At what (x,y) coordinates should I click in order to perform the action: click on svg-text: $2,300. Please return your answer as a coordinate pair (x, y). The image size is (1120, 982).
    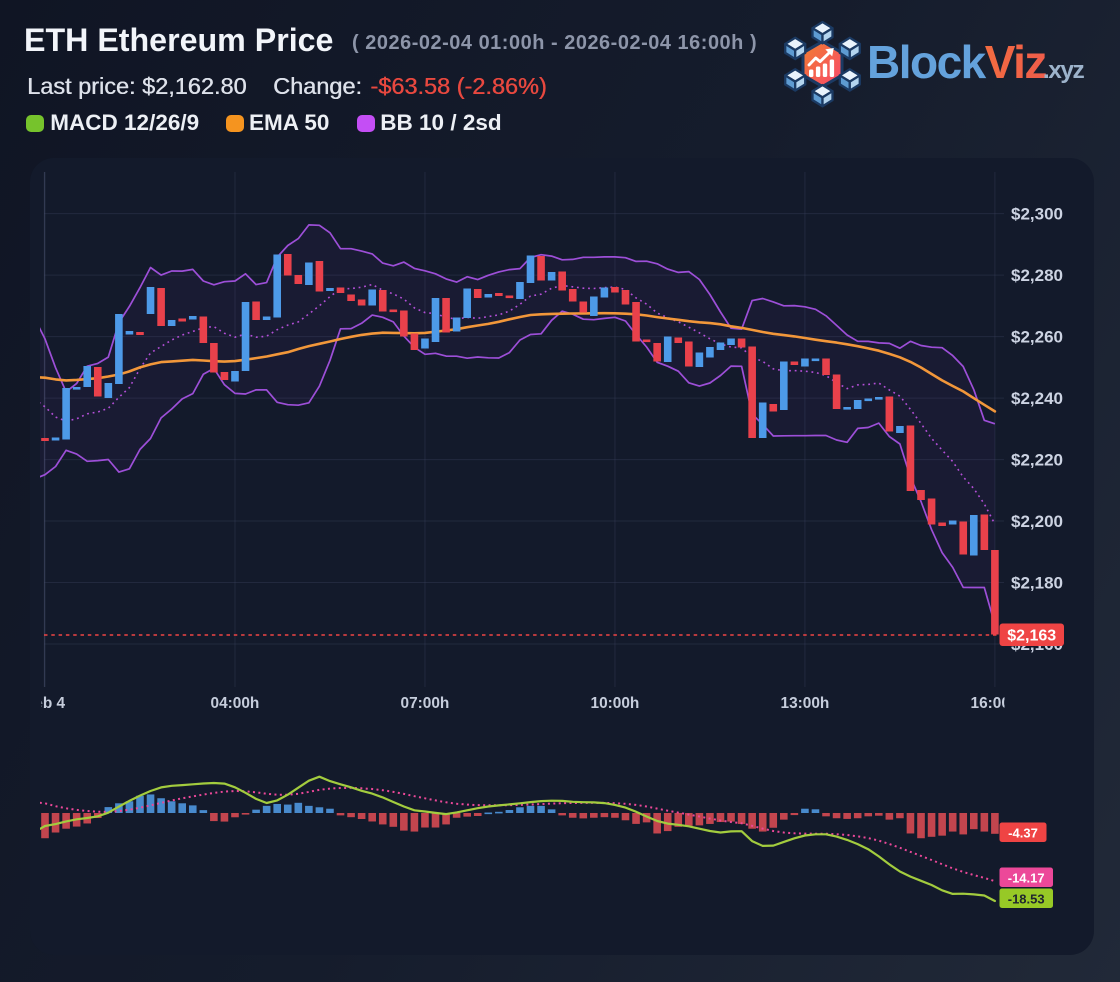
    Looking at the image, I should click on (1037, 214).